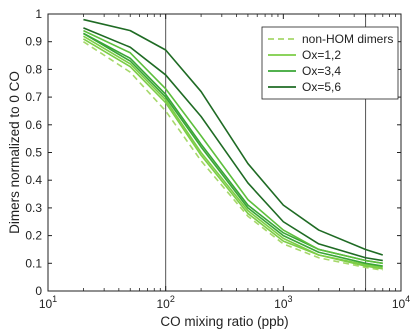 Image resolution: width=416 pixels, height=331 pixels. I want to click on y-tick-label: 0.6, so click(33, 125).